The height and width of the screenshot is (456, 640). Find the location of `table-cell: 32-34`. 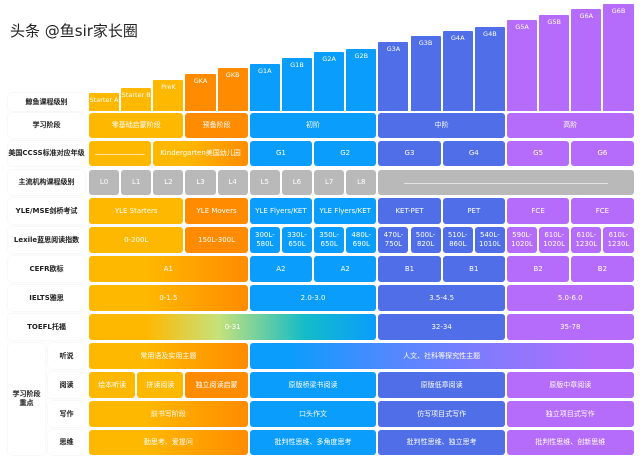

table-cell: 32-34 is located at coordinates (441, 327).